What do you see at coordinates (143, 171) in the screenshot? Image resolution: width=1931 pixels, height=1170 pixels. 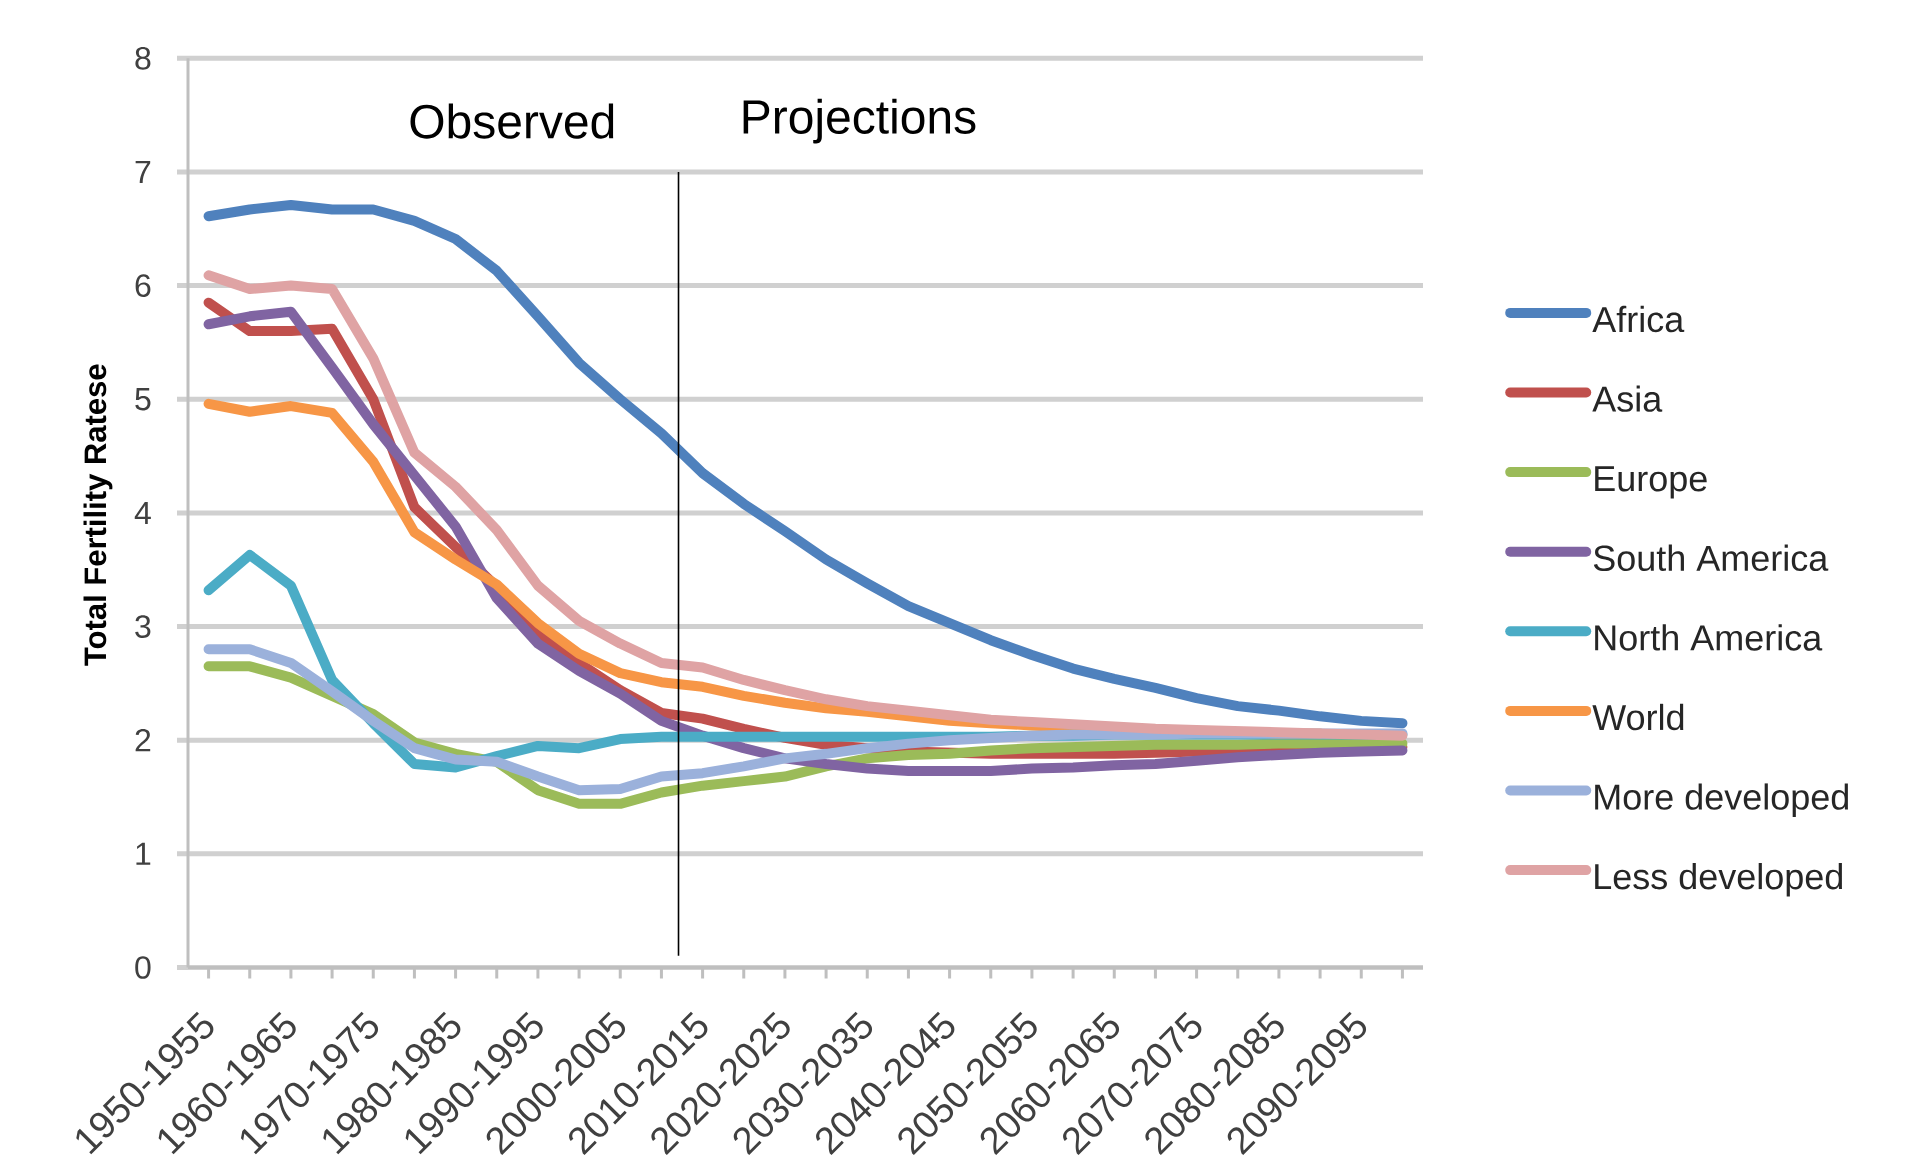 I see `y-tick-label: 7` at bounding box center [143, 171].